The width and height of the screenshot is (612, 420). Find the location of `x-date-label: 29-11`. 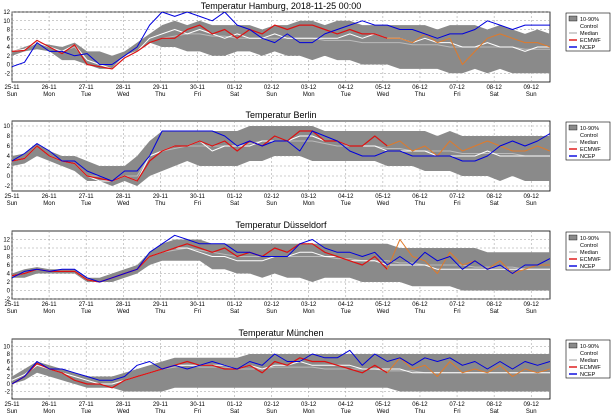

x-date-label: 29-11 is located at coordinates (161, 305).